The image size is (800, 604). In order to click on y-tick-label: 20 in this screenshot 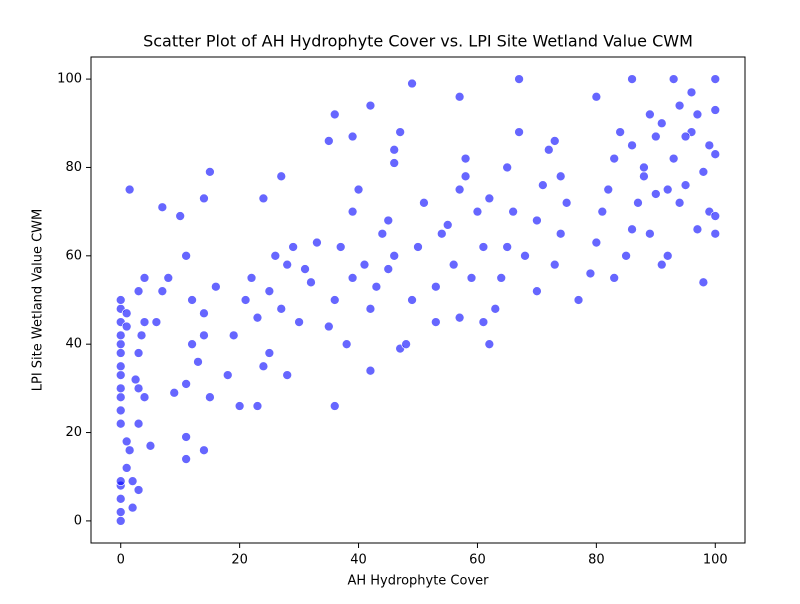, I will do `click(73, 432)`.